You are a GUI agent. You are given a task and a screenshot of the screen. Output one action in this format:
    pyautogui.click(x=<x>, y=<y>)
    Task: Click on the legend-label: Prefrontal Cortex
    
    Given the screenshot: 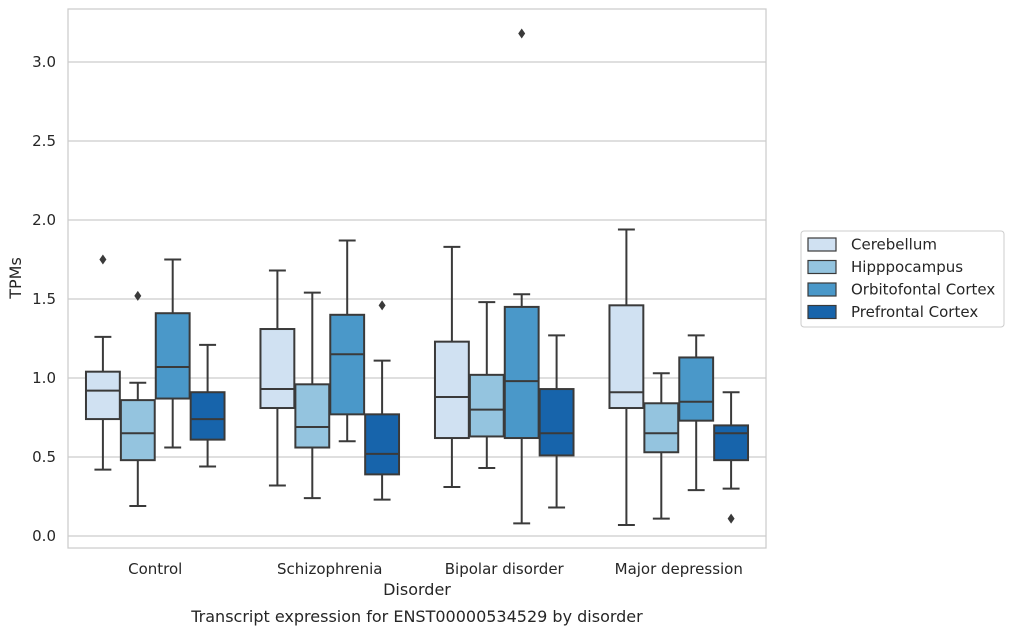 What is the action you would take?
    pyautogui.click(x=914, y=312)
    